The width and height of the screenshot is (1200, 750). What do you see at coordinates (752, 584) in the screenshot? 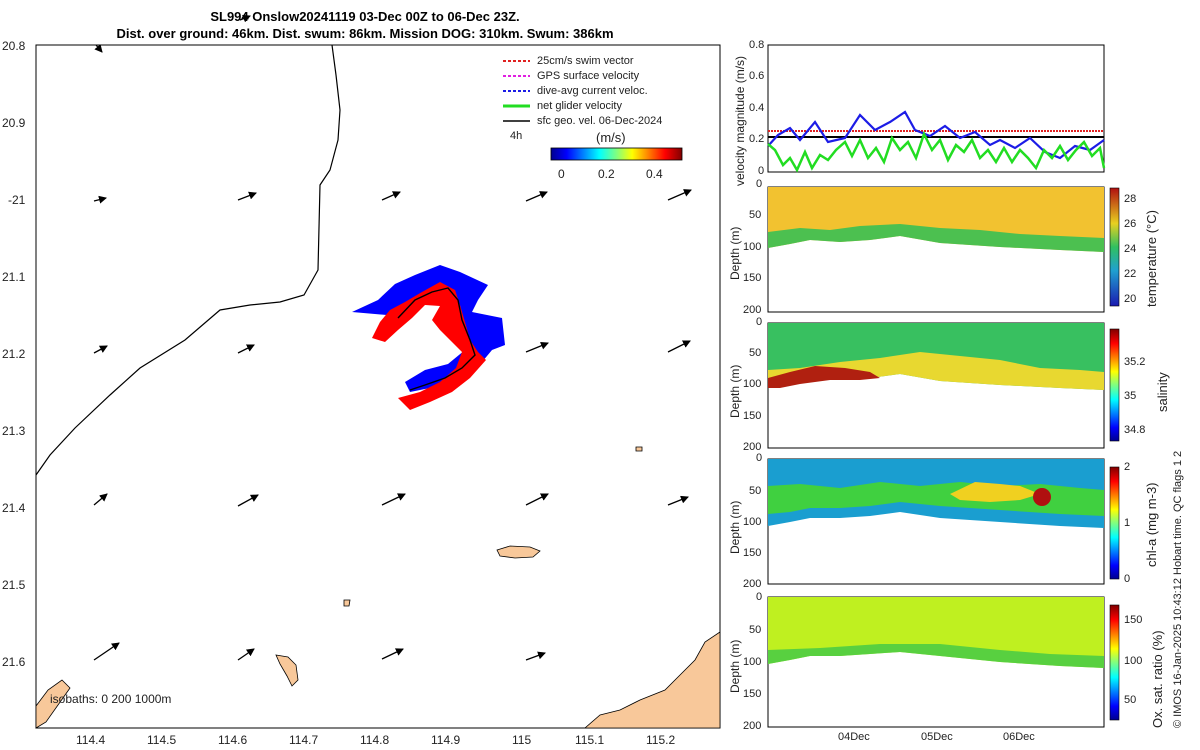
I see `chla-ytick: 200` at bounding box center [752, 584].